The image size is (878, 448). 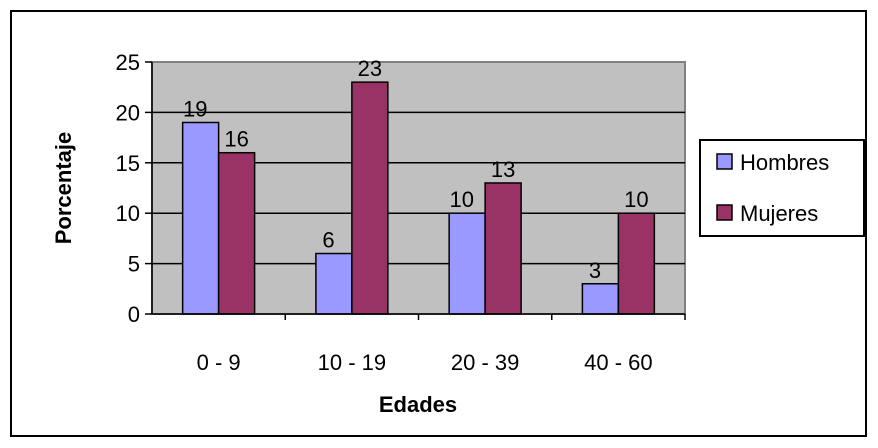 What do you see at coordinates (779, 213) in the screenshot?
I see `legend-label-mujeres: Mujeres` at bounding box center [779, 213].